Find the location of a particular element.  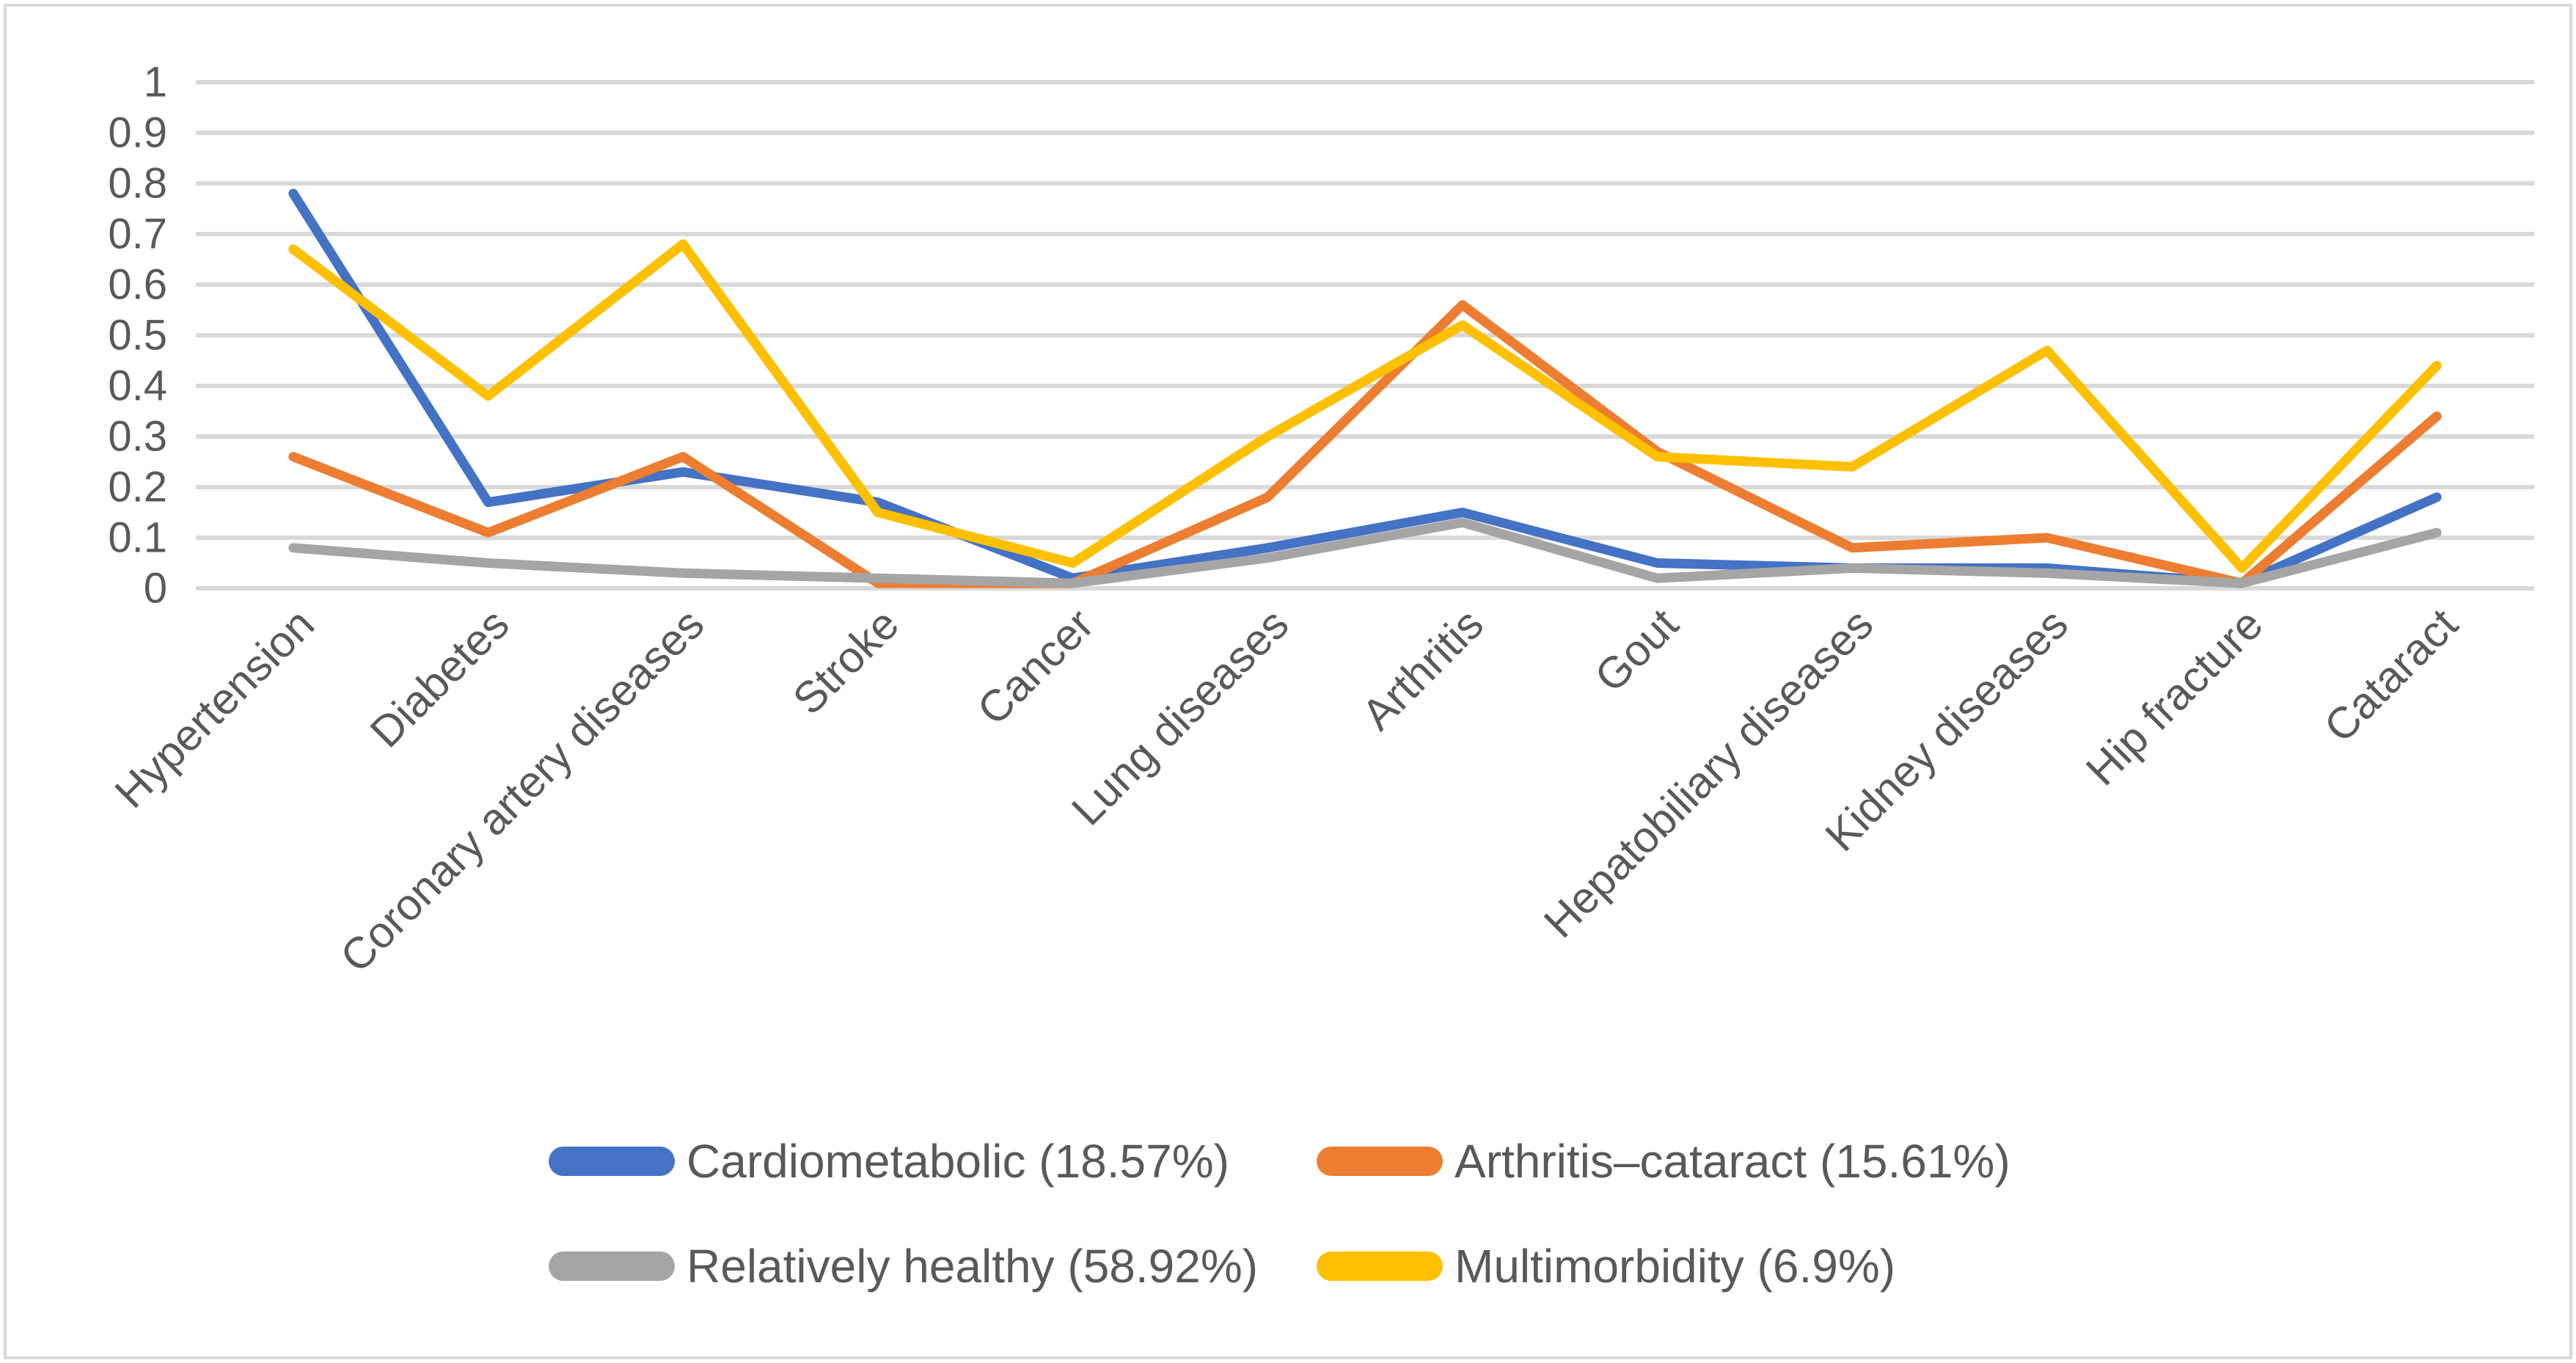

y-axis-tick-labels: 10.90.80.70.60.50.40.30.20.10 is located at coordinates (137, 336).